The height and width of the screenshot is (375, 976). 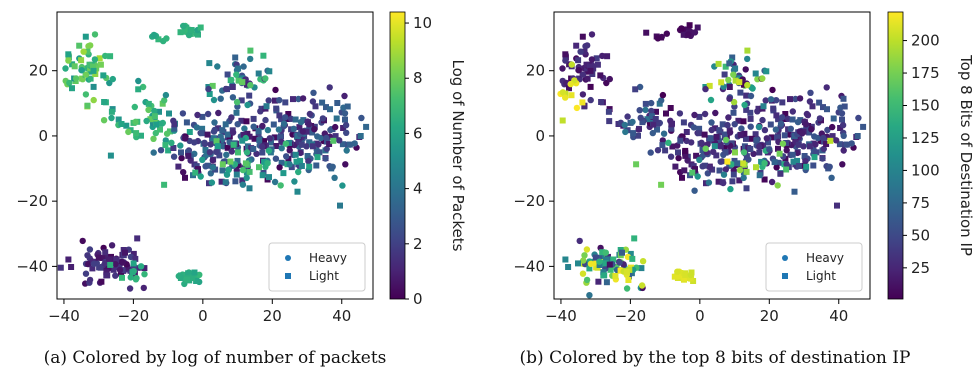 What do you see at coordinates (631, 316) in the screenshot?
I see `x-tick-label: −20` at bounding box center [631, 316].